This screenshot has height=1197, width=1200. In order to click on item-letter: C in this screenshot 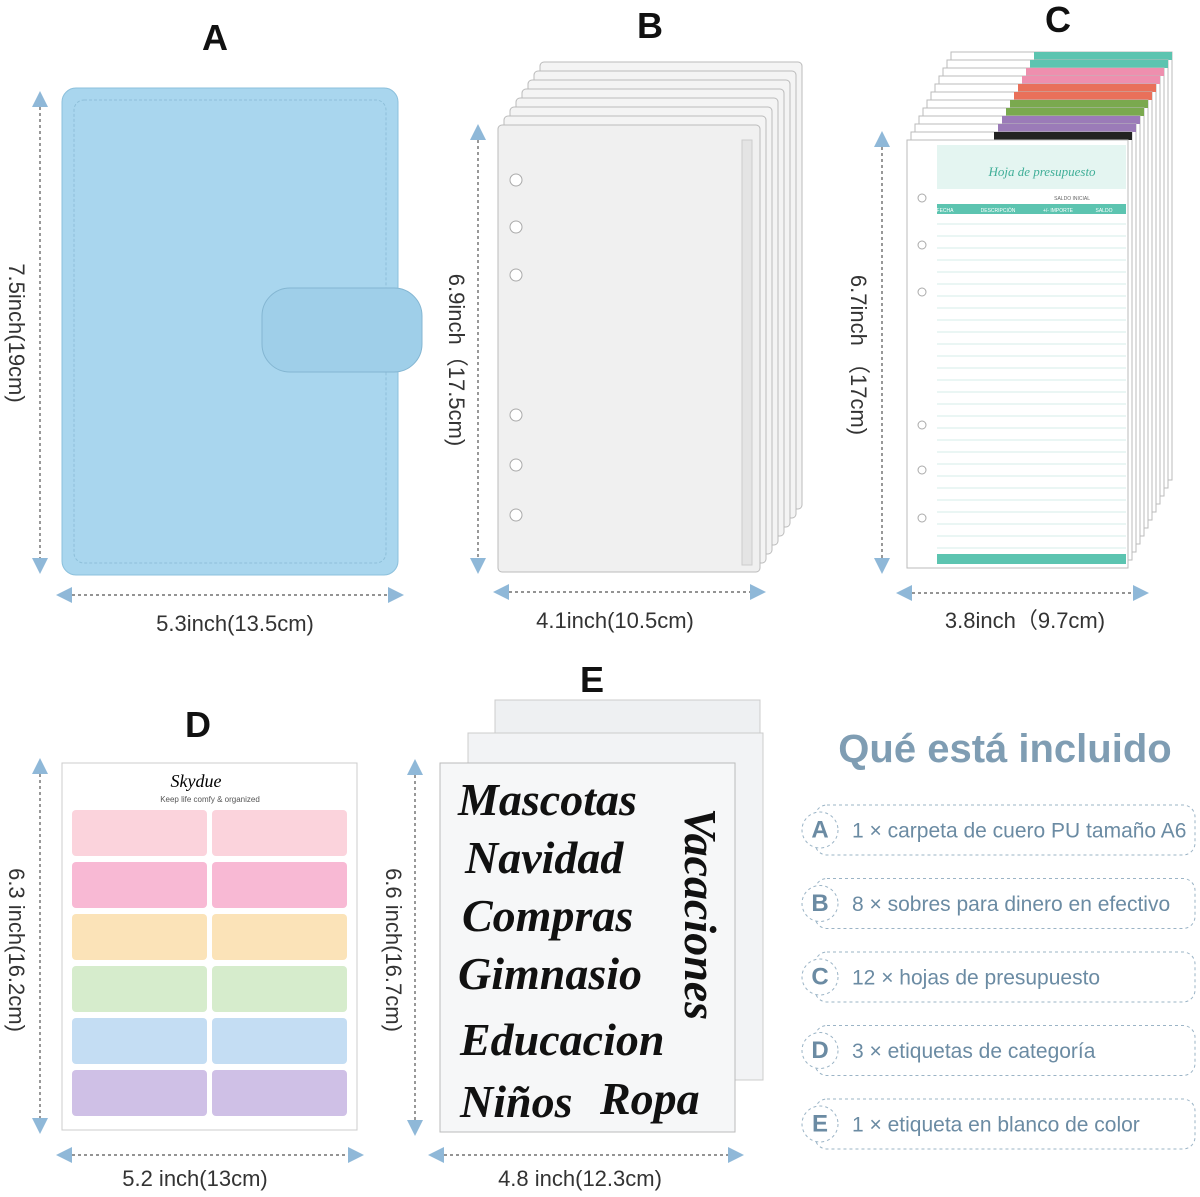, I will do `click(819, 976)`.